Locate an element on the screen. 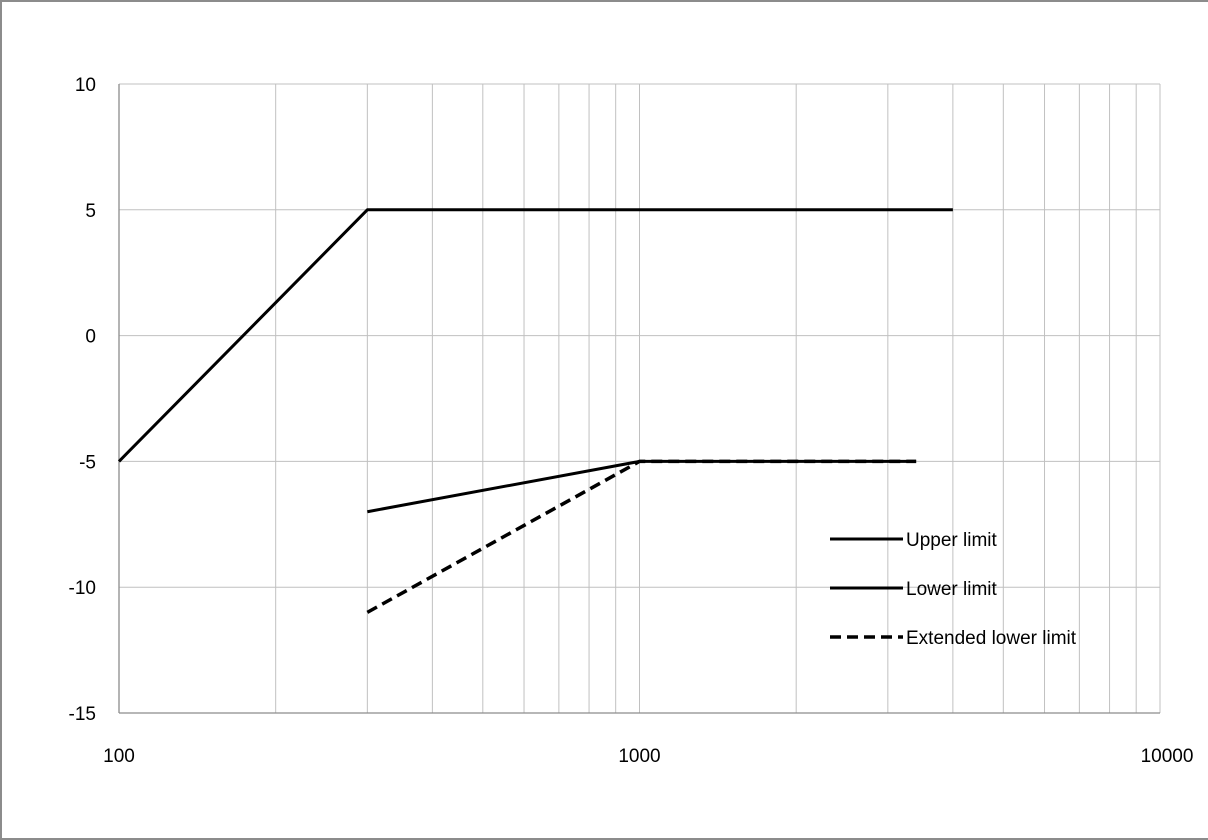 This screenshot has width=1208, height=840. y-tick-label-1: 5 is located at coordinates (90, 211).